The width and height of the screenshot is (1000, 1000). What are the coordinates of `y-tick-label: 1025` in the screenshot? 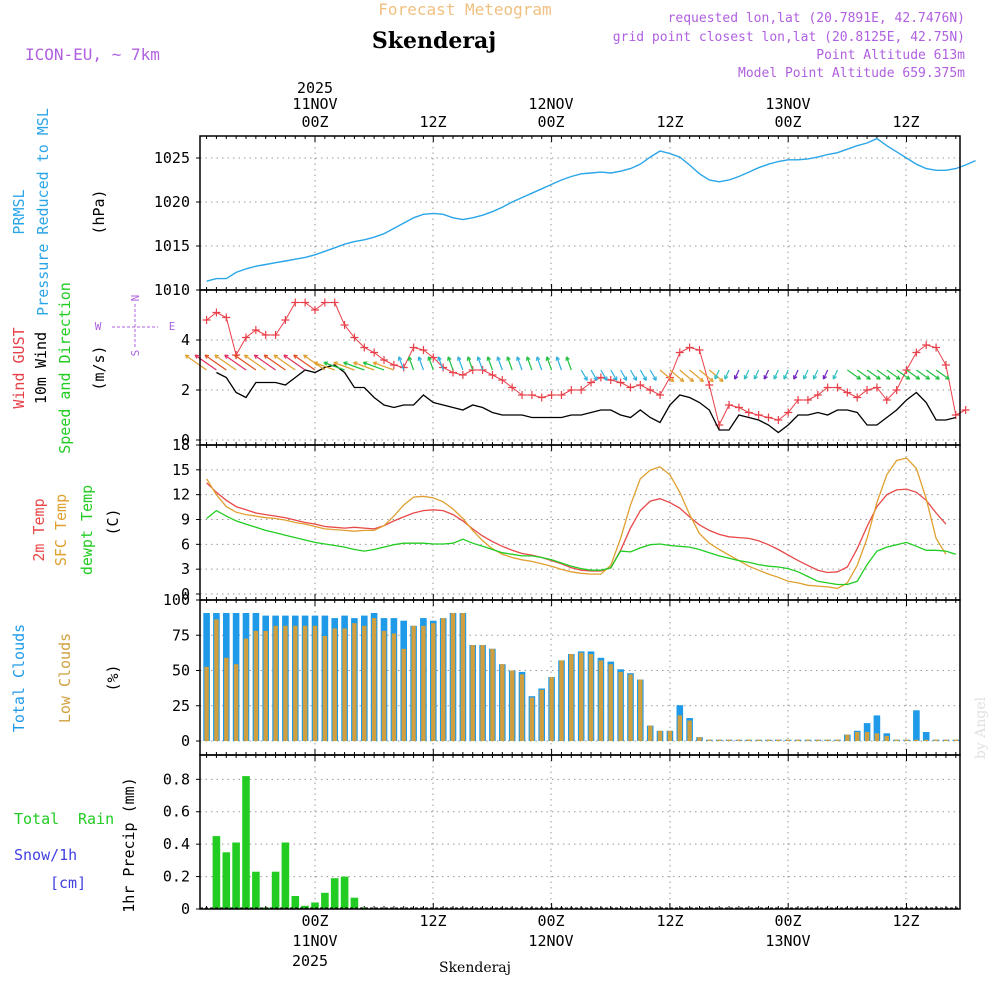 It's located at (172, 158).